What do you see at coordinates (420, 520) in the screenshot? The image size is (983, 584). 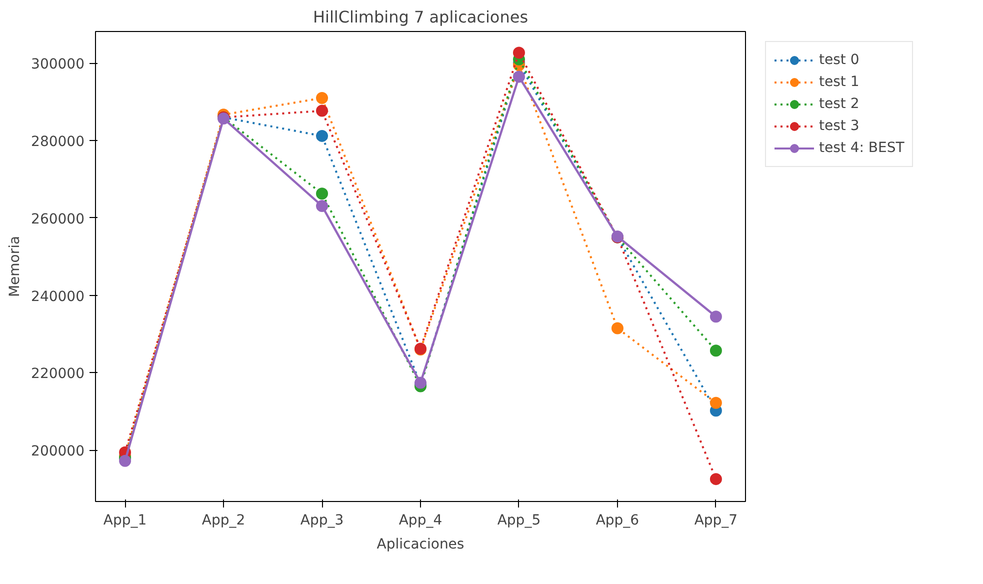 I see `x-tick-label: App_4` at bounding box center [420, 520].